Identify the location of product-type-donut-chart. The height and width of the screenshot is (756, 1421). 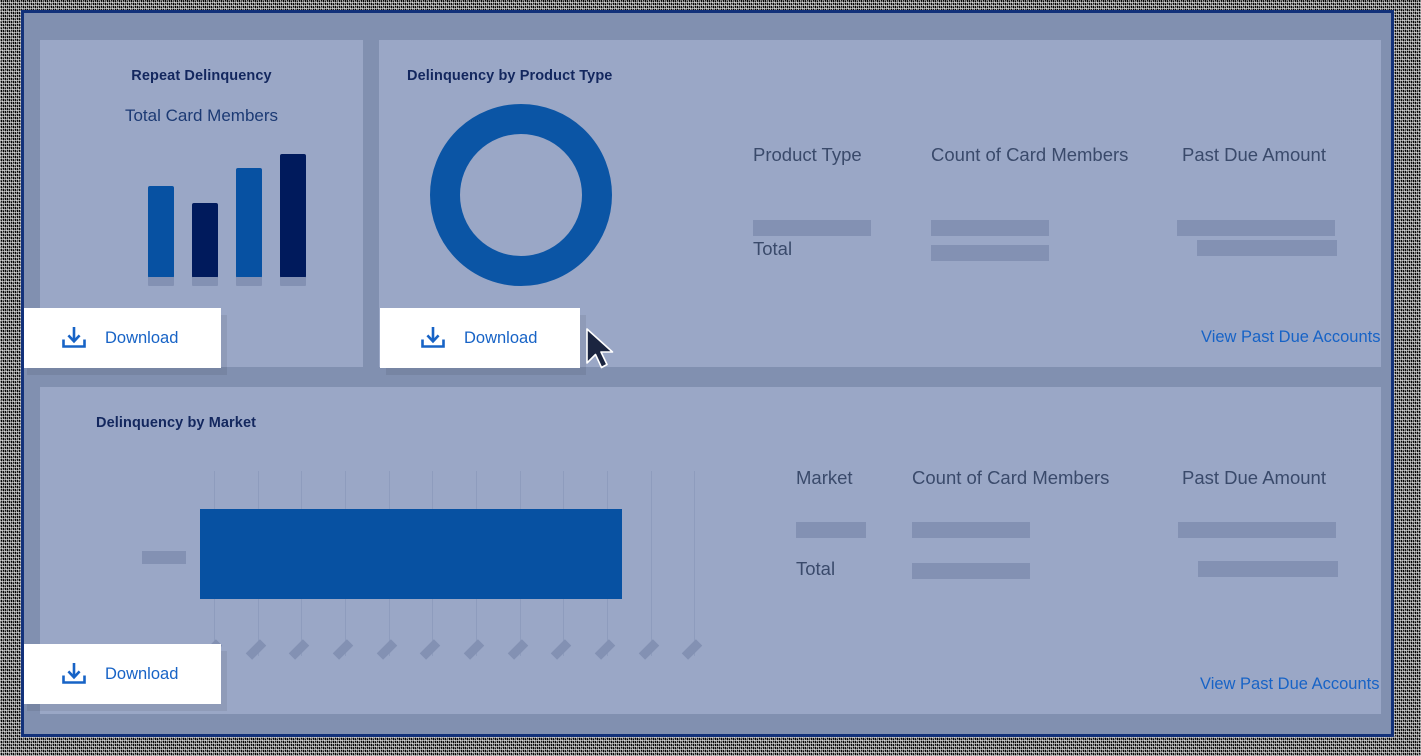
(509, 190).